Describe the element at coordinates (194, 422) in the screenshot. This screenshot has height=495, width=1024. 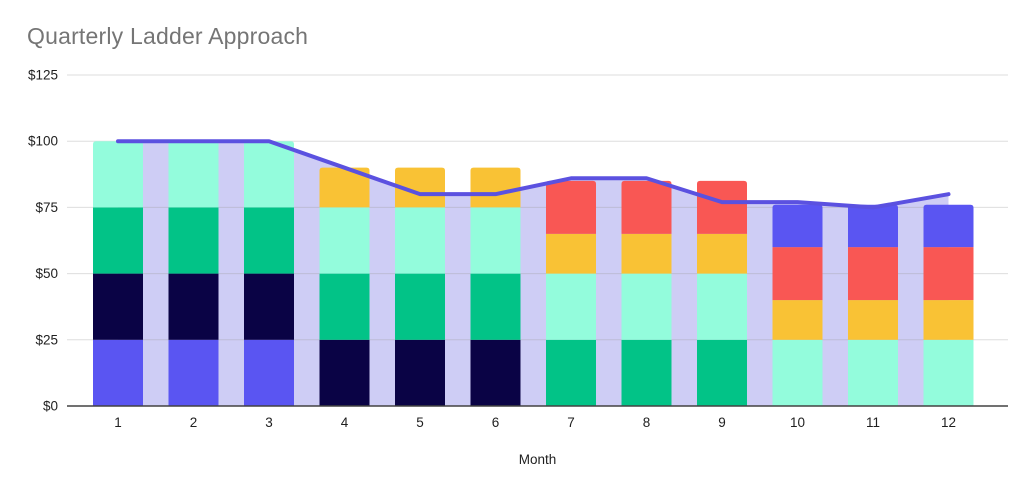
I see `x-tick-label: 2` at that location.